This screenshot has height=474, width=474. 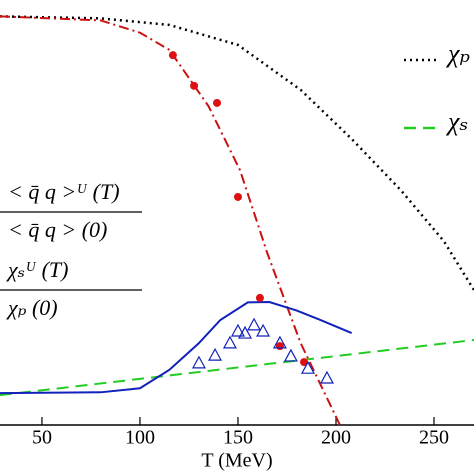 What do you see at coordinates (336, 438) in the screenshot?
I see `x-tick-label: 200` at bounding box center [336, 438].